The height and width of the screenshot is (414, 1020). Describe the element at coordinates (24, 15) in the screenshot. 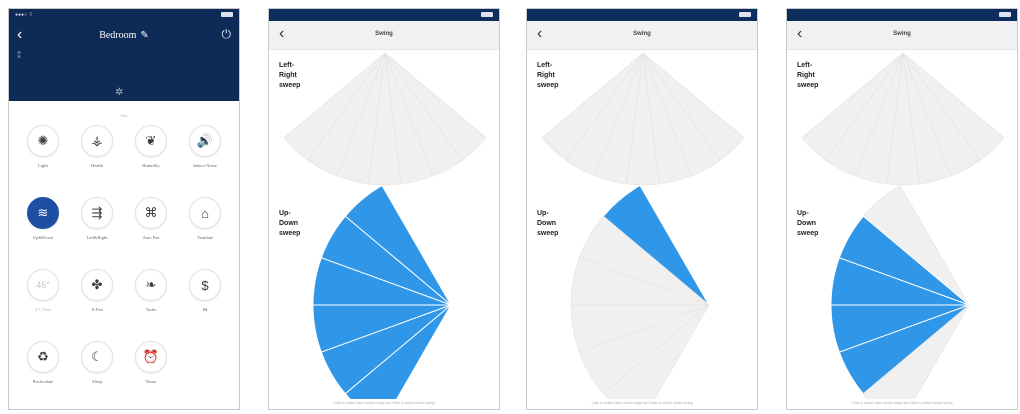

I see `carrier-signal: ●●●○ ⌔` at that location.